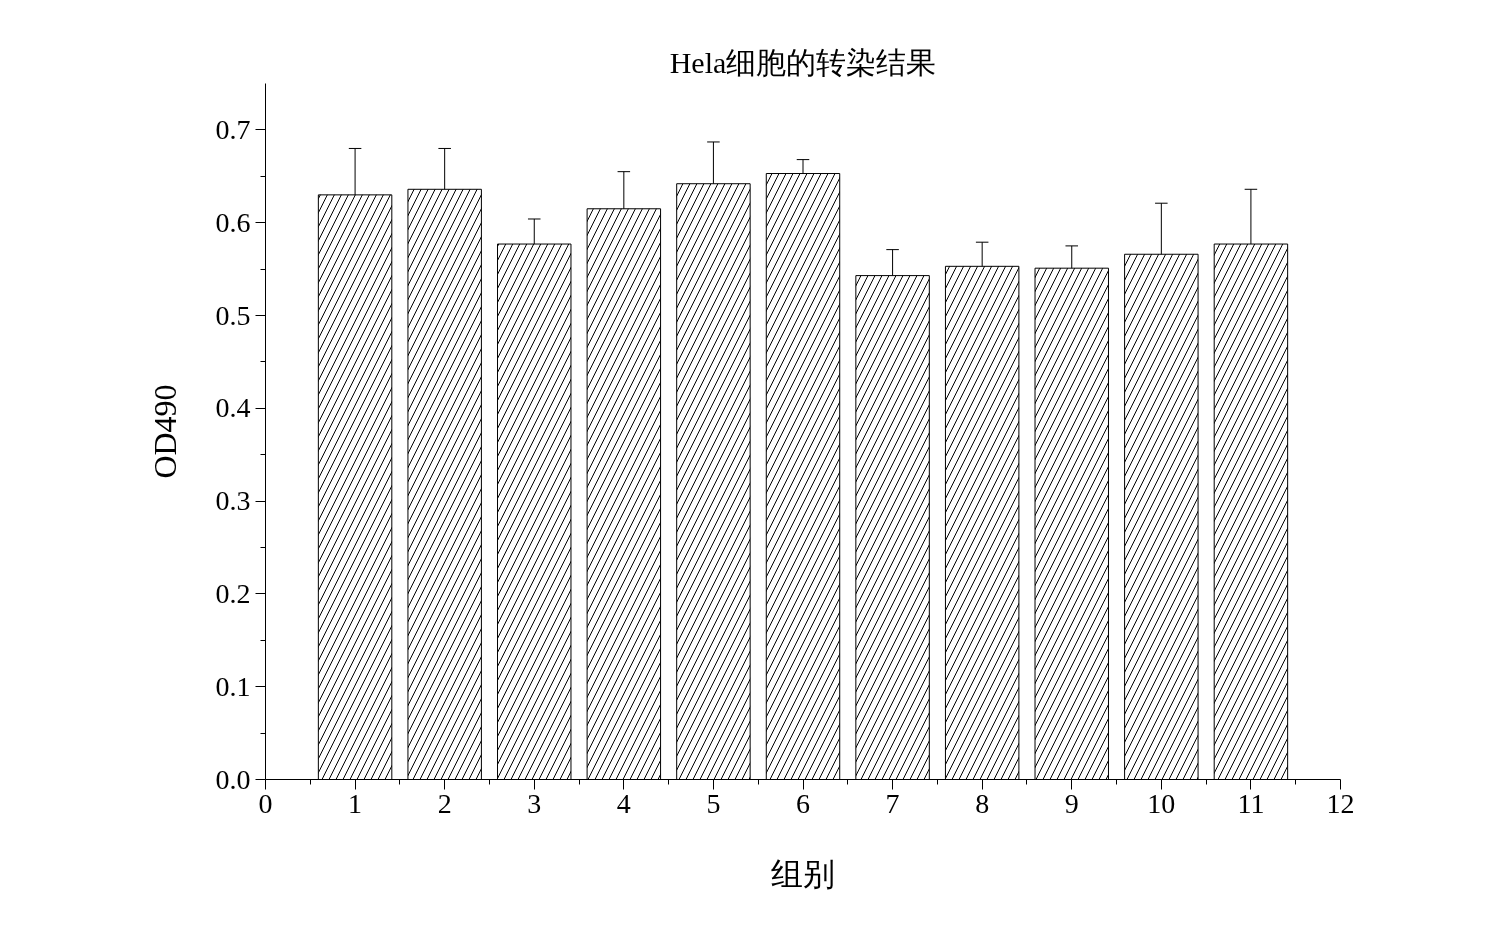  I want to click on y-tick-label: 0.3, so click(233, 501).